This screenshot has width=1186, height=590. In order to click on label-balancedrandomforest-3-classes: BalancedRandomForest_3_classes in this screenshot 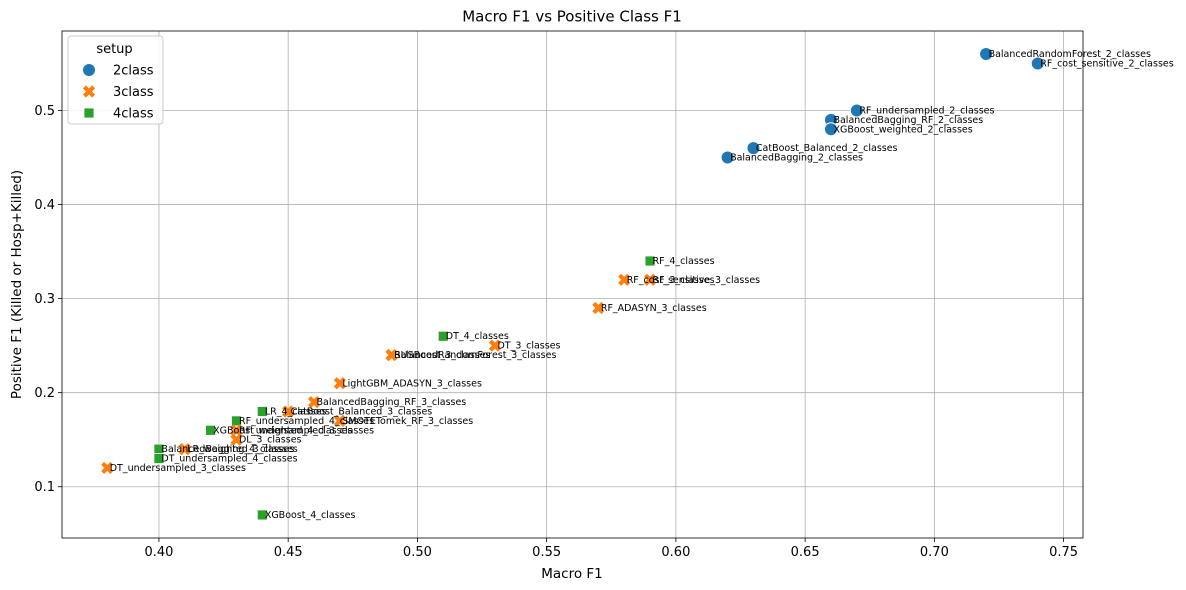, I will do `click(475, 355)`.